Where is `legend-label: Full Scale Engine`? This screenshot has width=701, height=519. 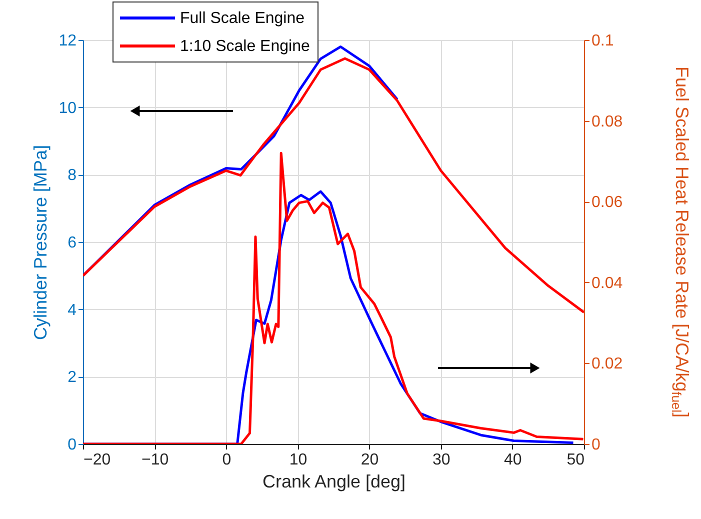
legend-label: Full Scale Engine is located at coordinates (242, 18).